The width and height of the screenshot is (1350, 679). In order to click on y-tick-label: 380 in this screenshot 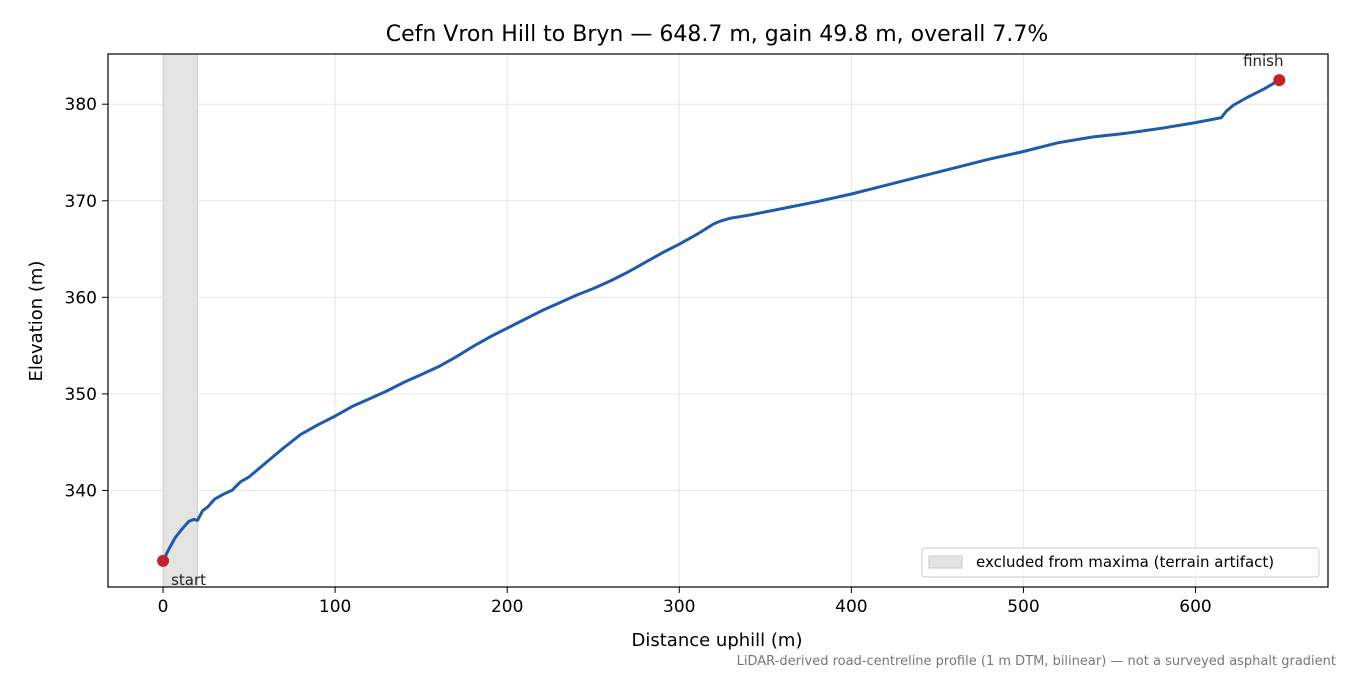, I will do `click(81, 105)`.